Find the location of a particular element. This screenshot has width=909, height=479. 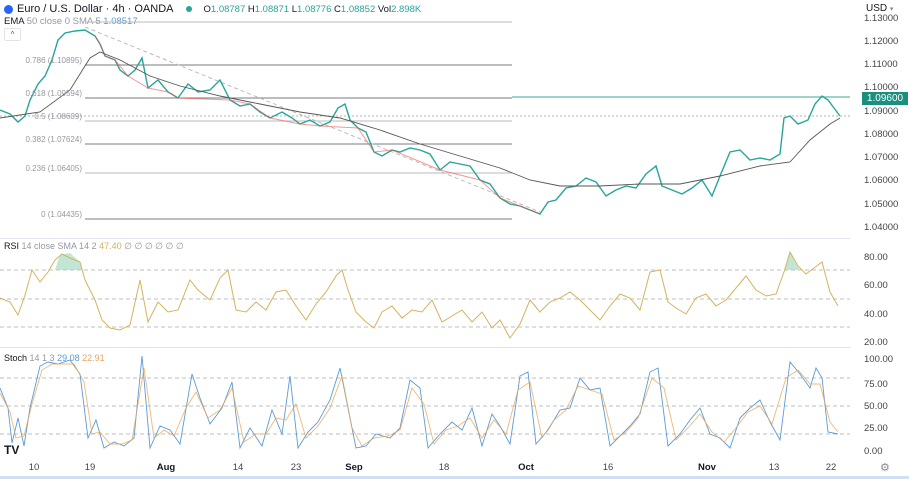

fib-label-05: 0.5 (1.08609) is located at coordinates (58, 116).